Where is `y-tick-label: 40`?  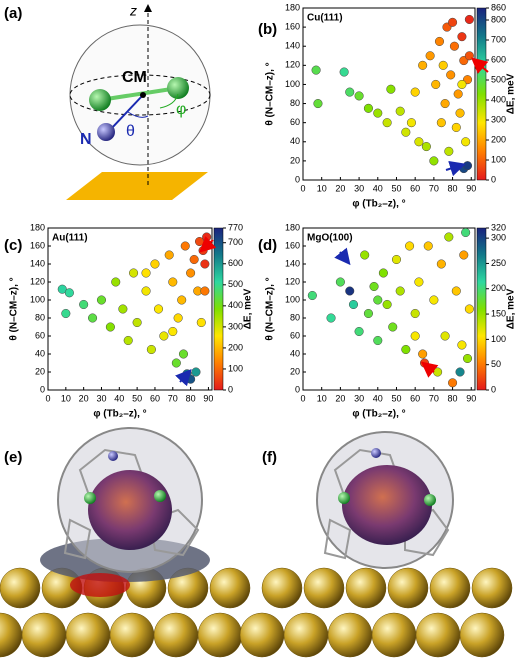 y-tick-label: 40 is located at coordinates (295, 141).